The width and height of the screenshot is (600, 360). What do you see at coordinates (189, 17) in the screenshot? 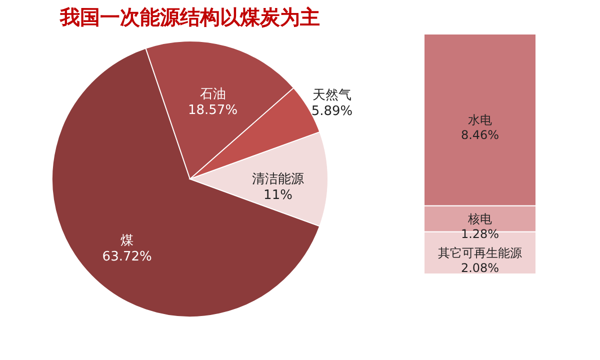
I see `chart-title: 我国一次能源结构以煤炭为主` at bounding box center [189, 17].